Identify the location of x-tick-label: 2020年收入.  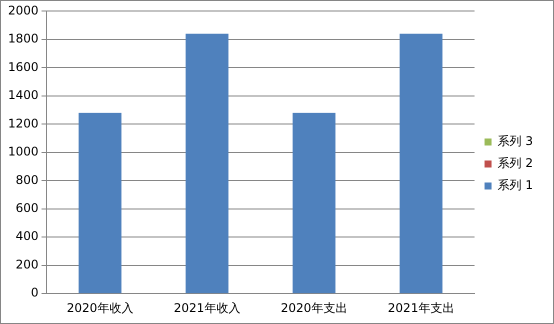
(100, 307).